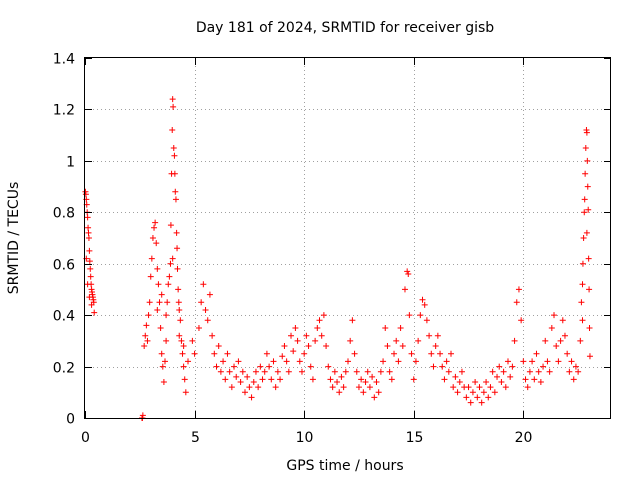 Image resolution: width=640 pixels, height=480 pixels. What do you see at coordinates (195, 438) in the screenshot?
I see `x-tick-label: 5` at bounding box center [195, 438].